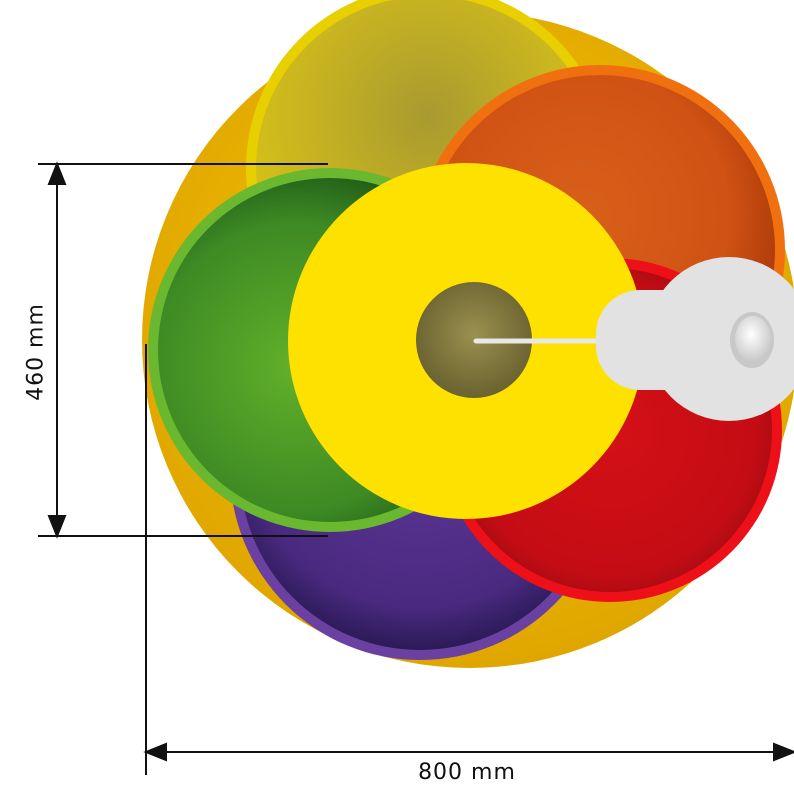  Describe the element at coordinates (695, 339) in the screenshot. I see `white-handle` at that location.